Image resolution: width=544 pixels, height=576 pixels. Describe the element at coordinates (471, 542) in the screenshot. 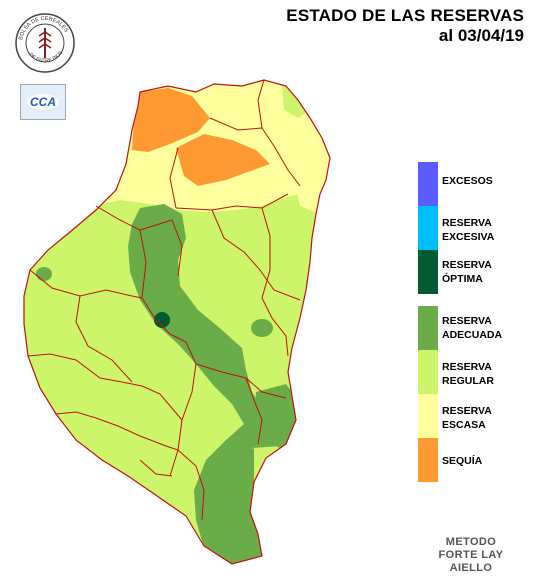

I see `method-line: METODO` at that location.